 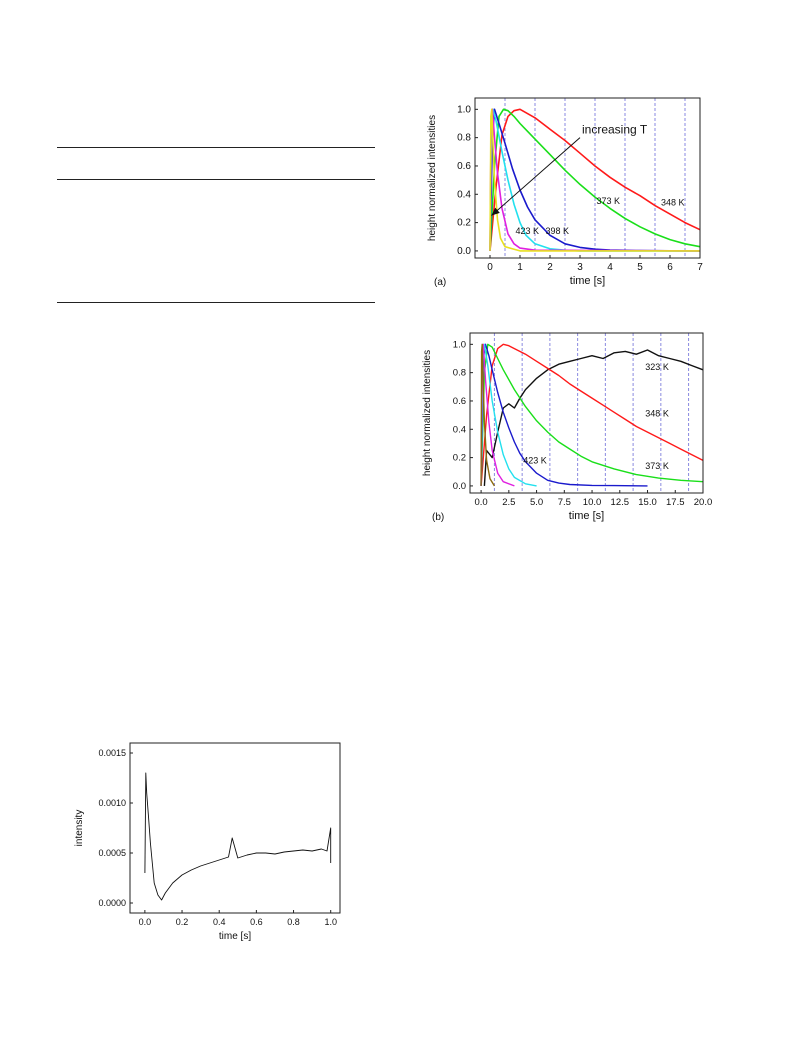 What do you see at coordinates (112, 803) in the screenshot?
I see `chart-c-ytick-label-2: 0.0010` at bounding box center [112, 803].